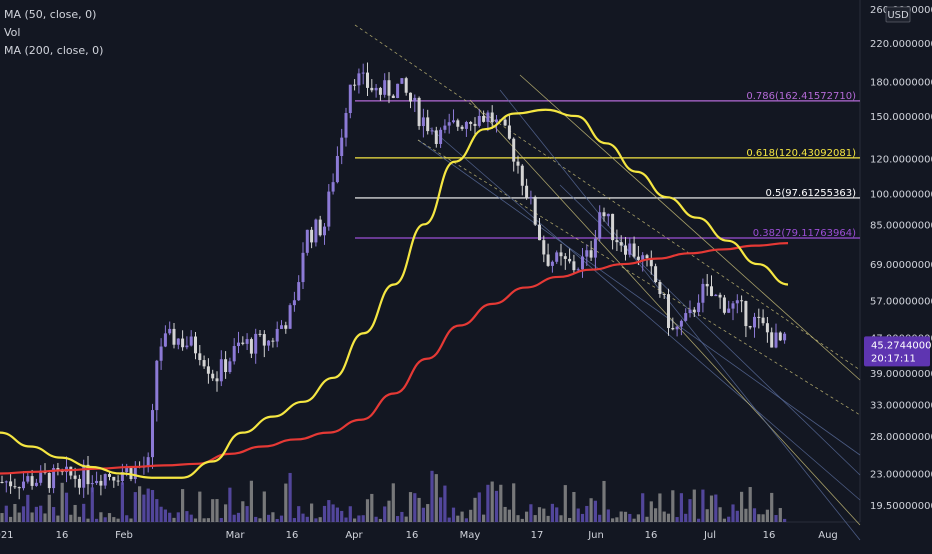  I want to click on last-price-badge, so click(897, 351).